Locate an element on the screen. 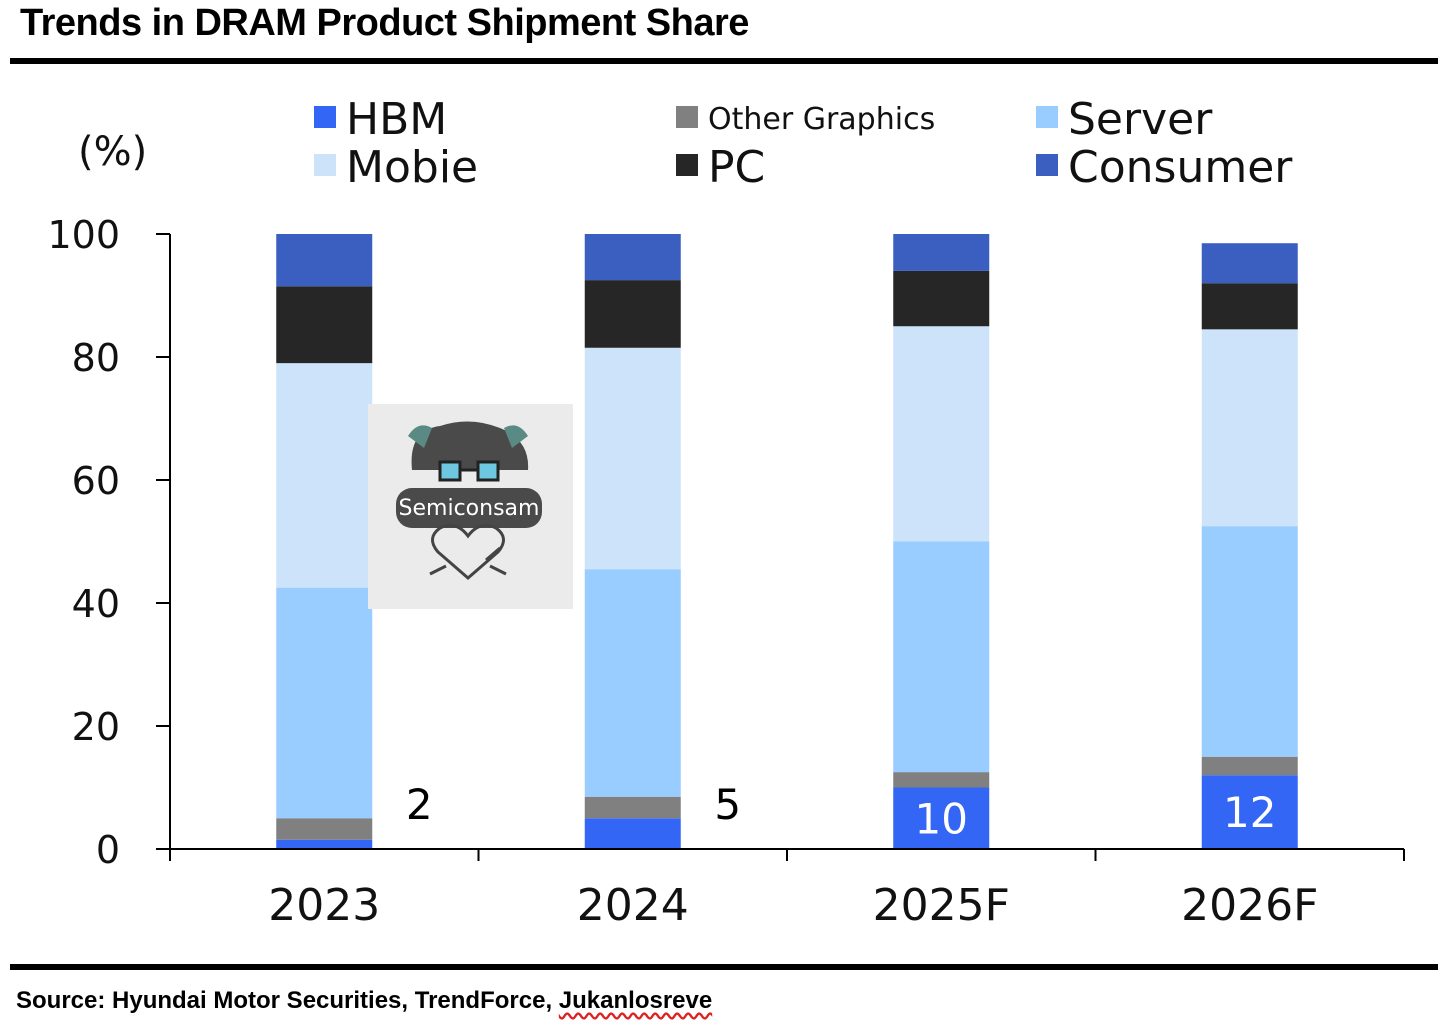 Image resolution: width=1456 pixels, height=1028 pixels. data-labels: 2 5 10 12 is located at coordinates (841, 811).